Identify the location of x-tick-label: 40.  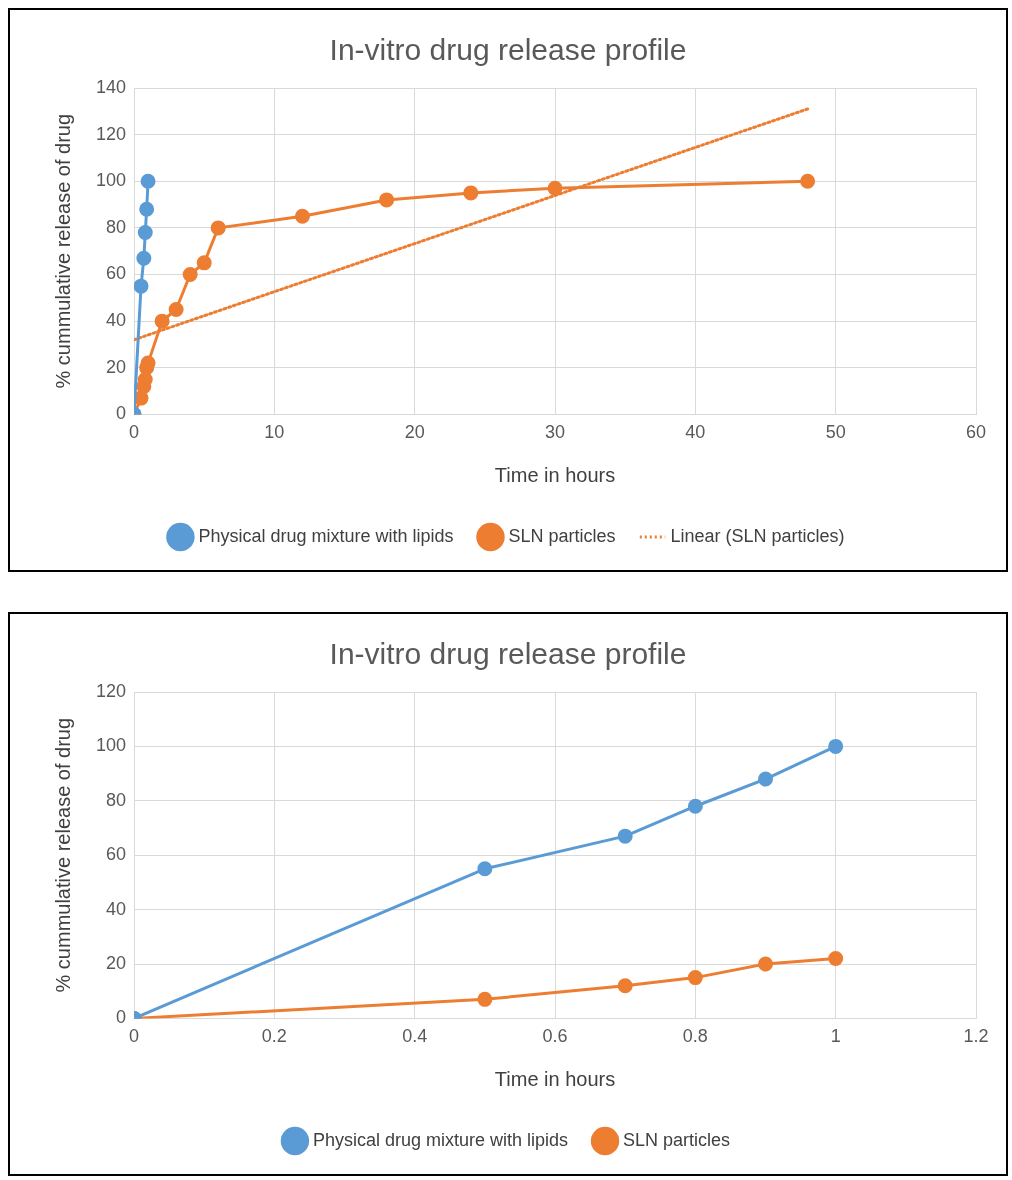
(695, 432).